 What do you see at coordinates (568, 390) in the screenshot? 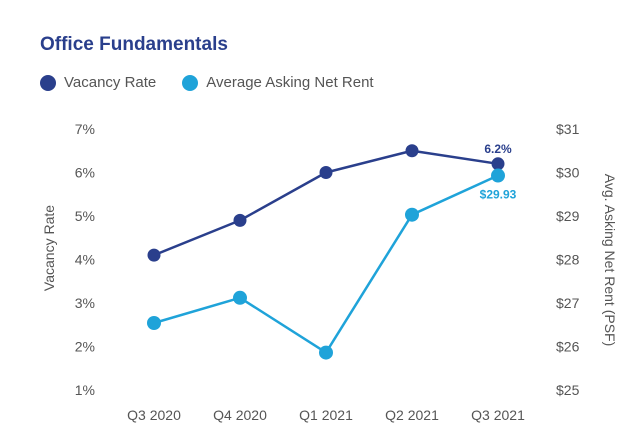
I see `y-right-tick-label: $25` at bounding box center [568, 390].